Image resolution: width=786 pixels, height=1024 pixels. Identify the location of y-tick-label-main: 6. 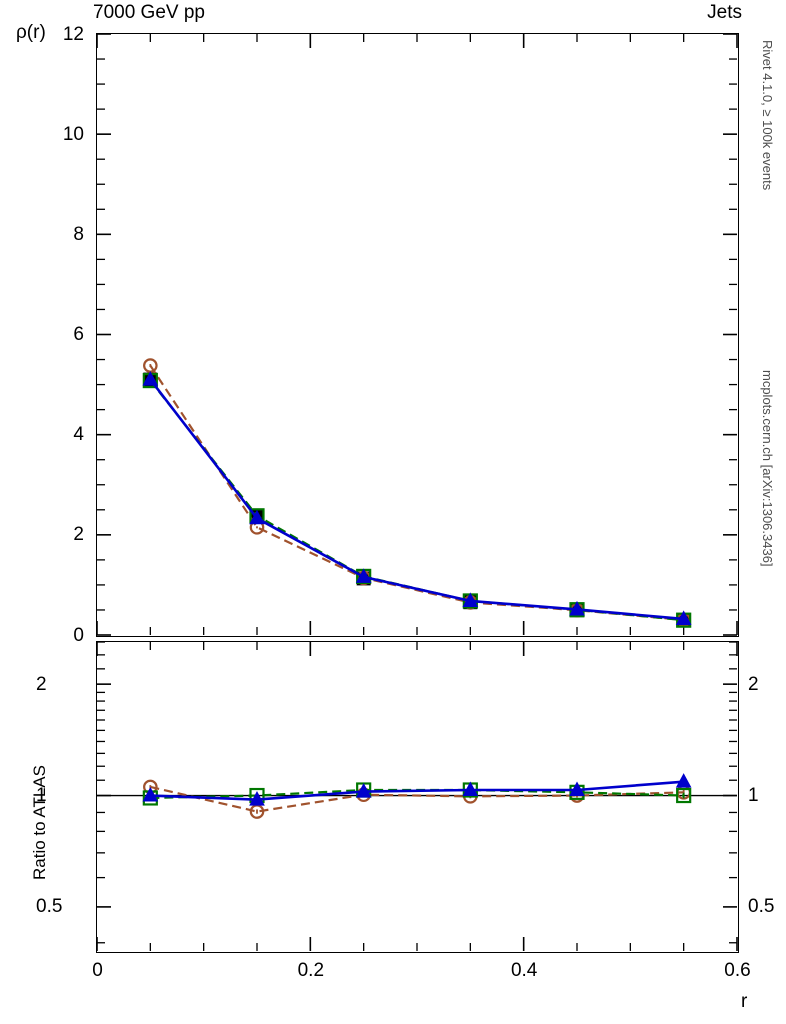
(78, 334).